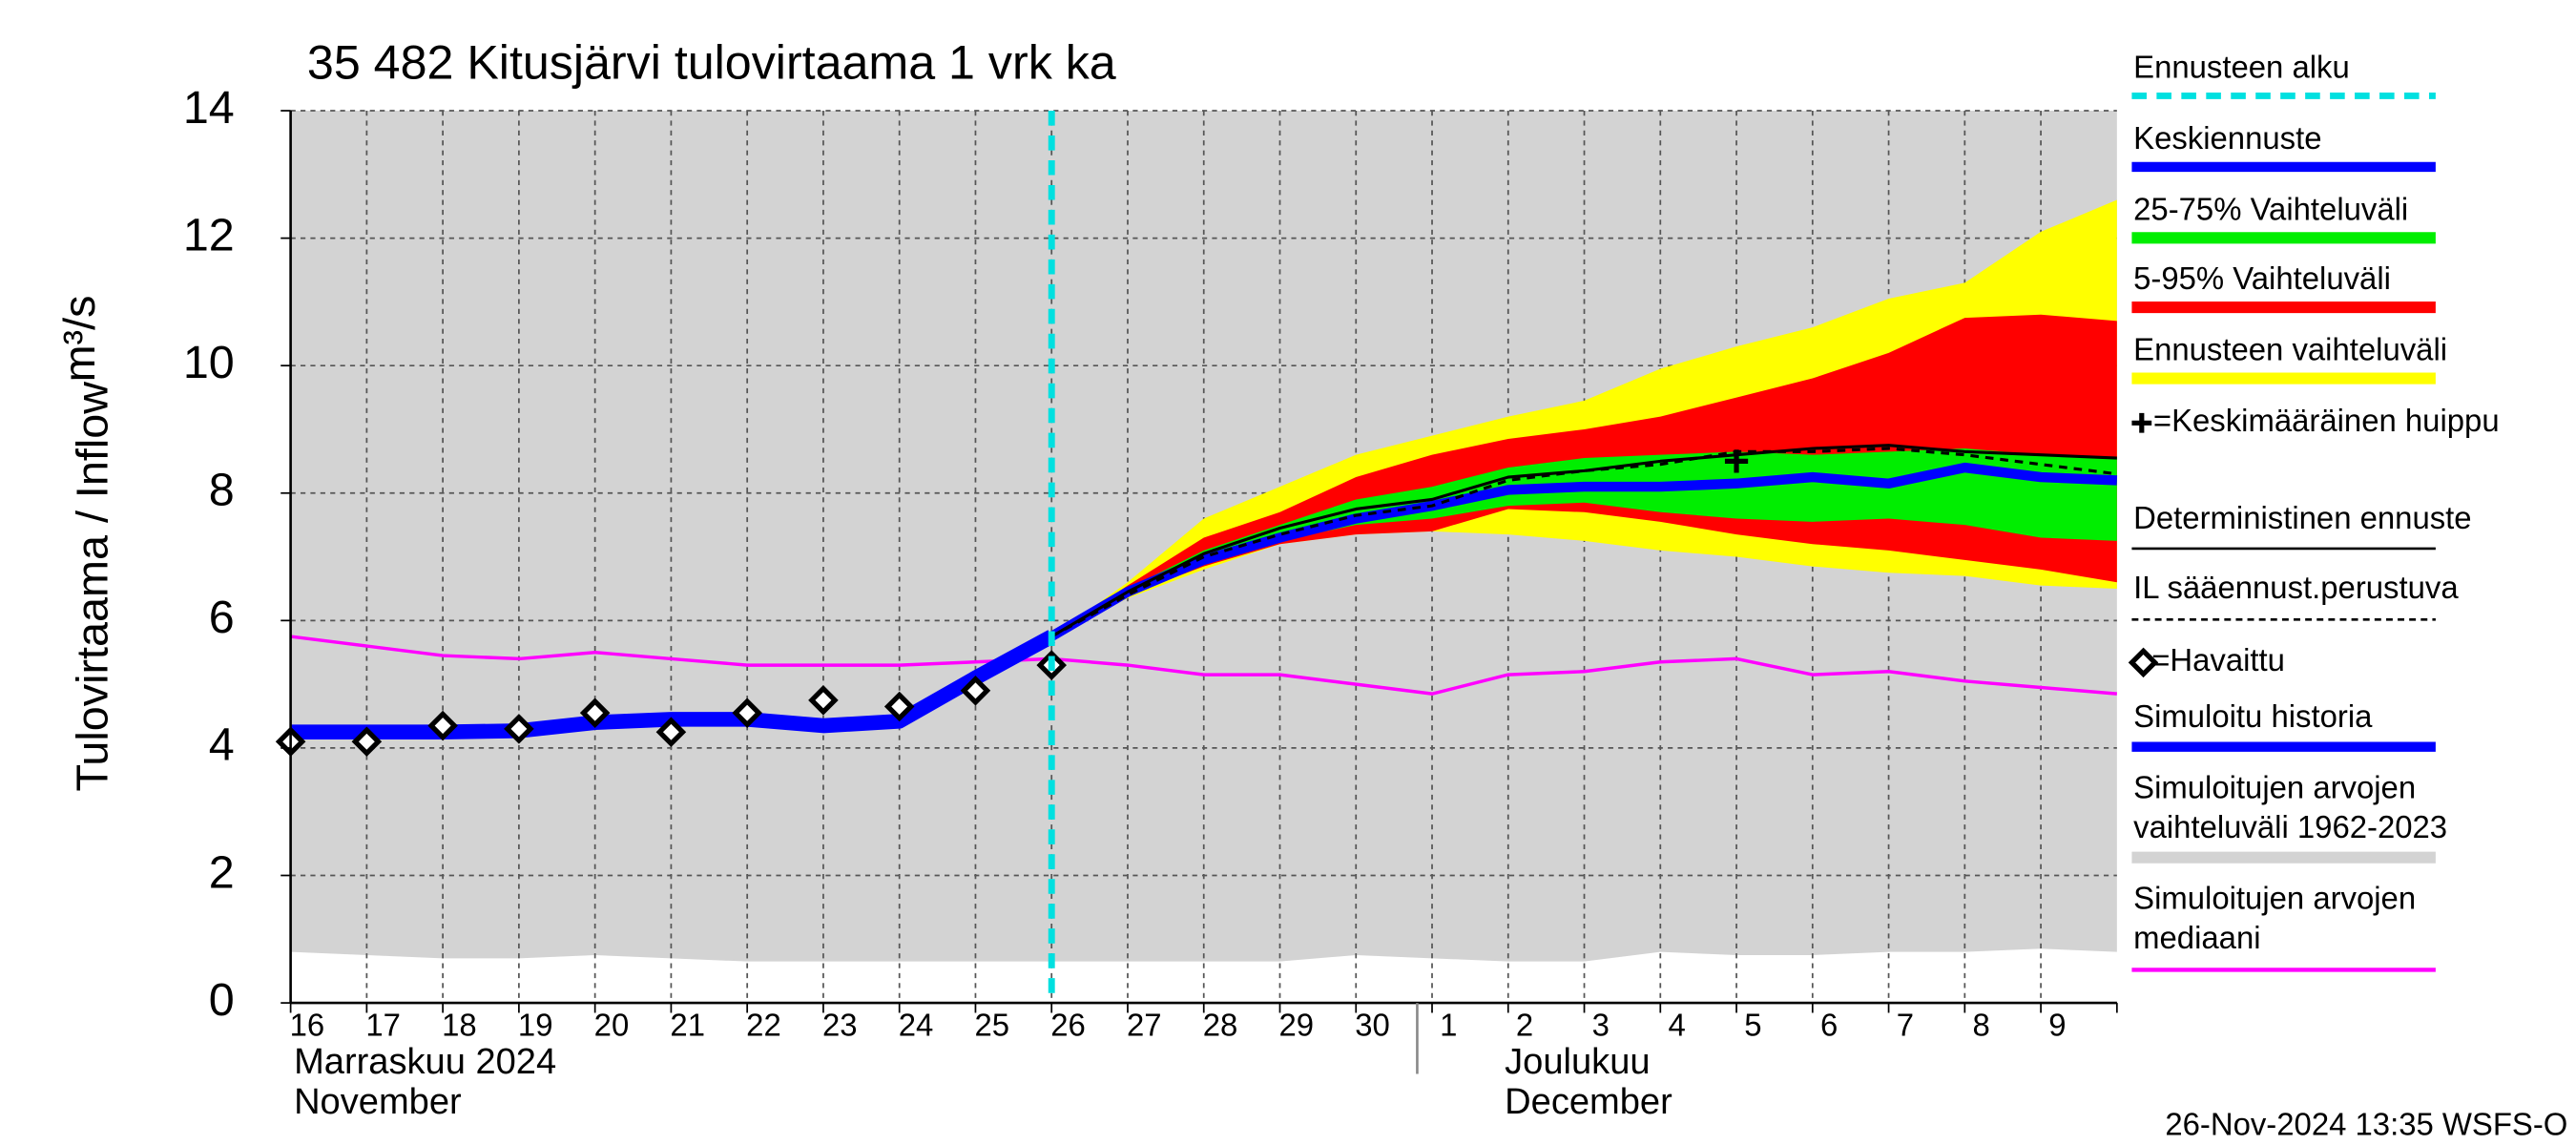 The image size is (2576, 1145). I want to click on x-tick-label: 26, so click(1068, 1025).